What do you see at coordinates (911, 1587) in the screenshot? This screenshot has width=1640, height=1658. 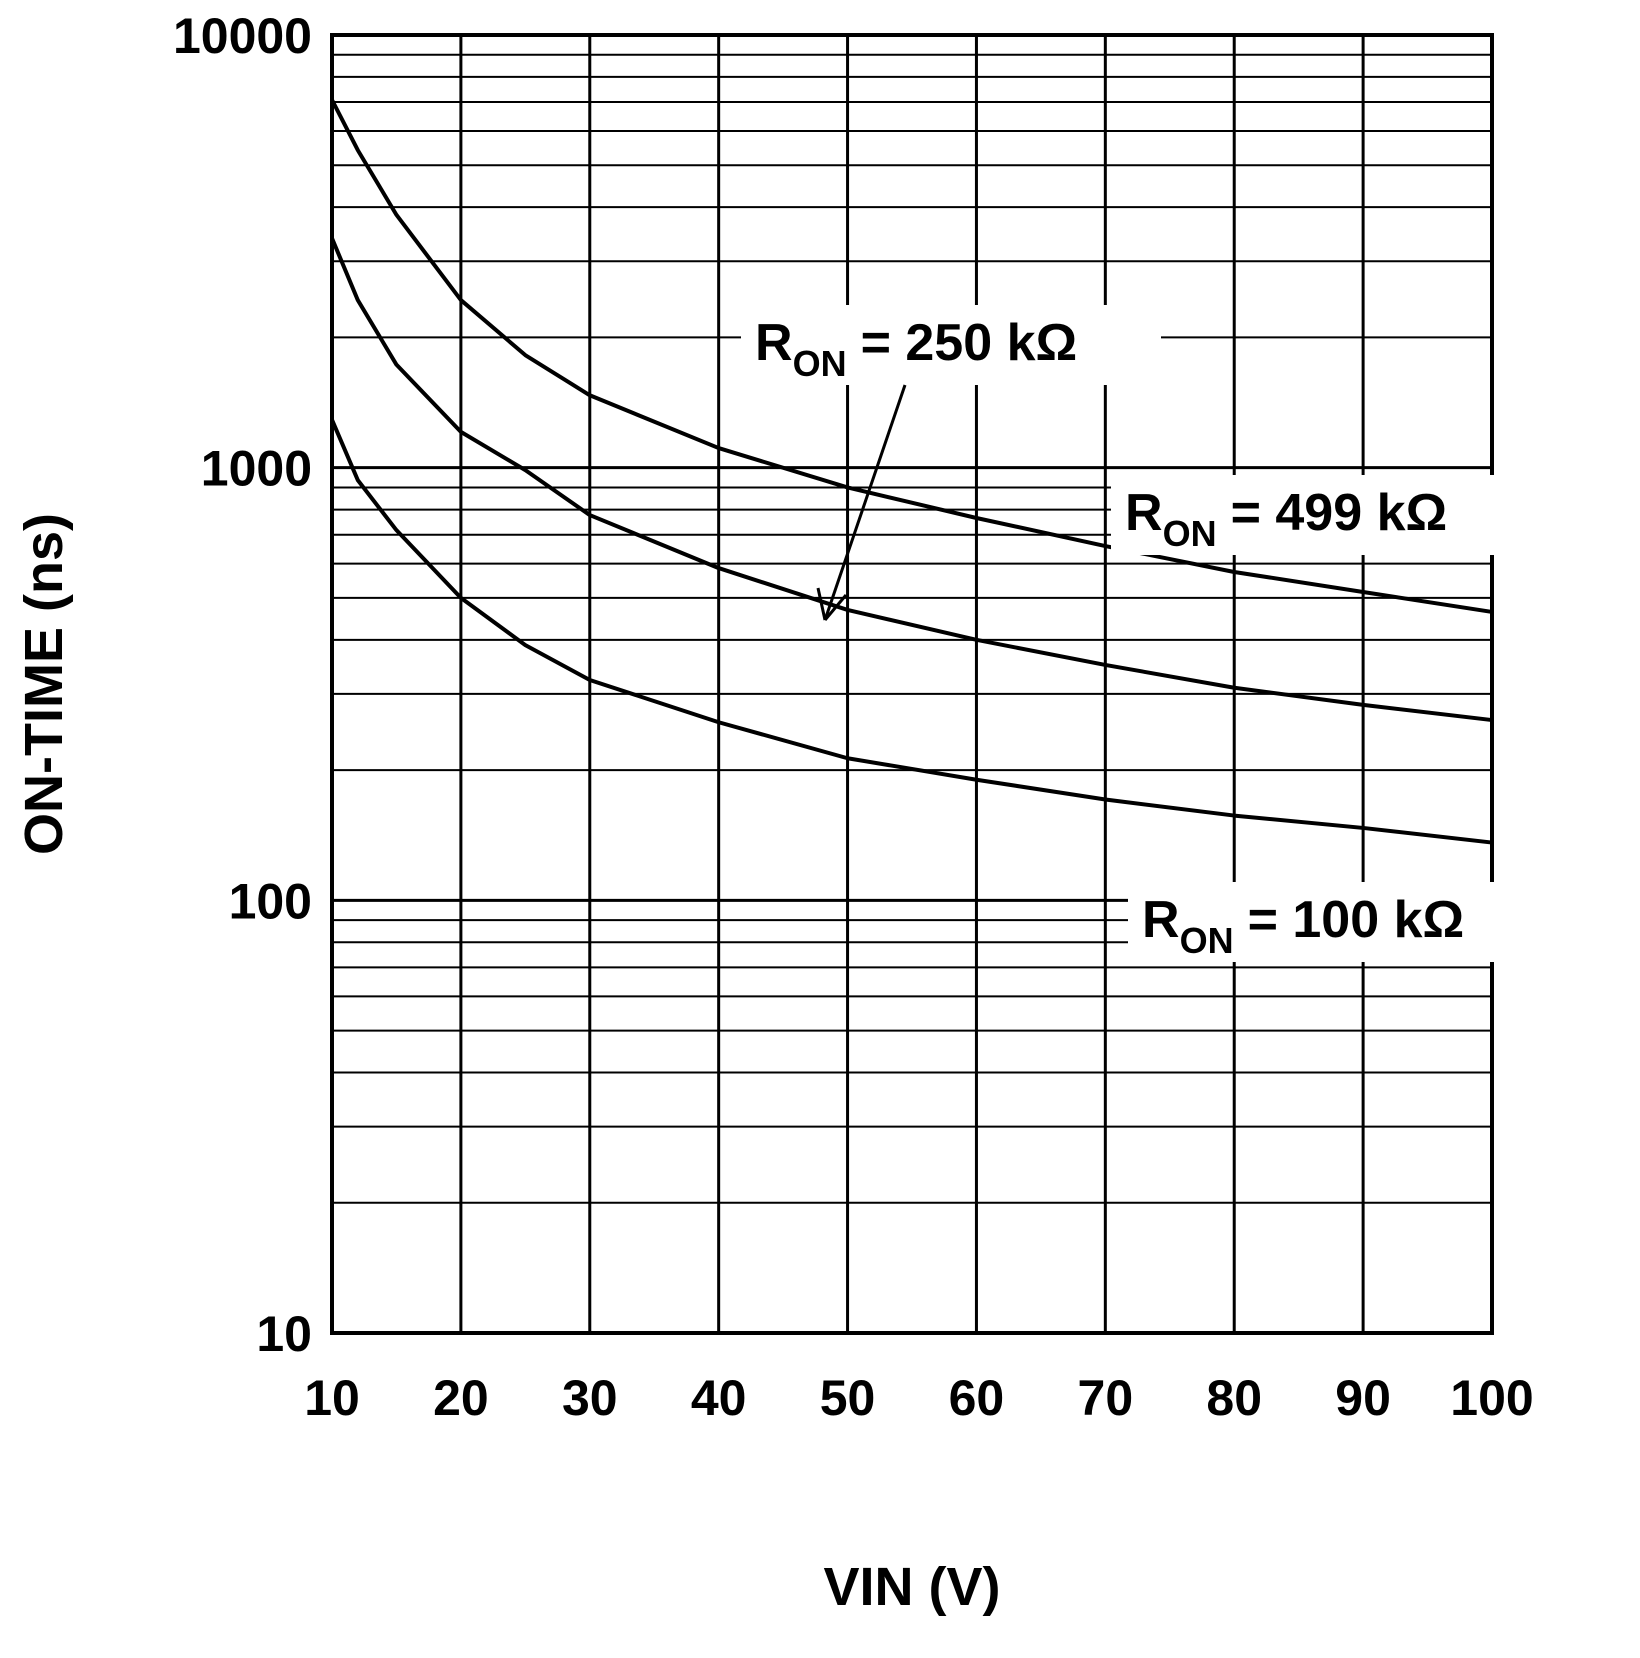 I see `x-axis-title: VIN (V)` at bounding box center [911, 1587].